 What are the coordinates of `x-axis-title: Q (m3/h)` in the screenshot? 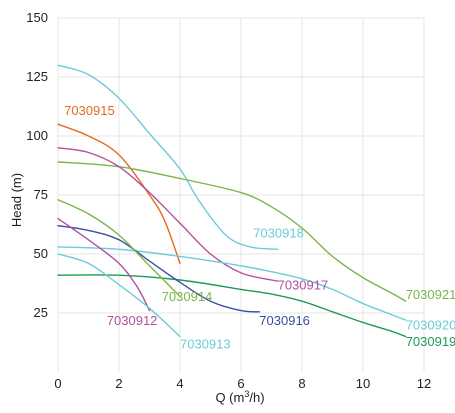 It's located at (239, 397).